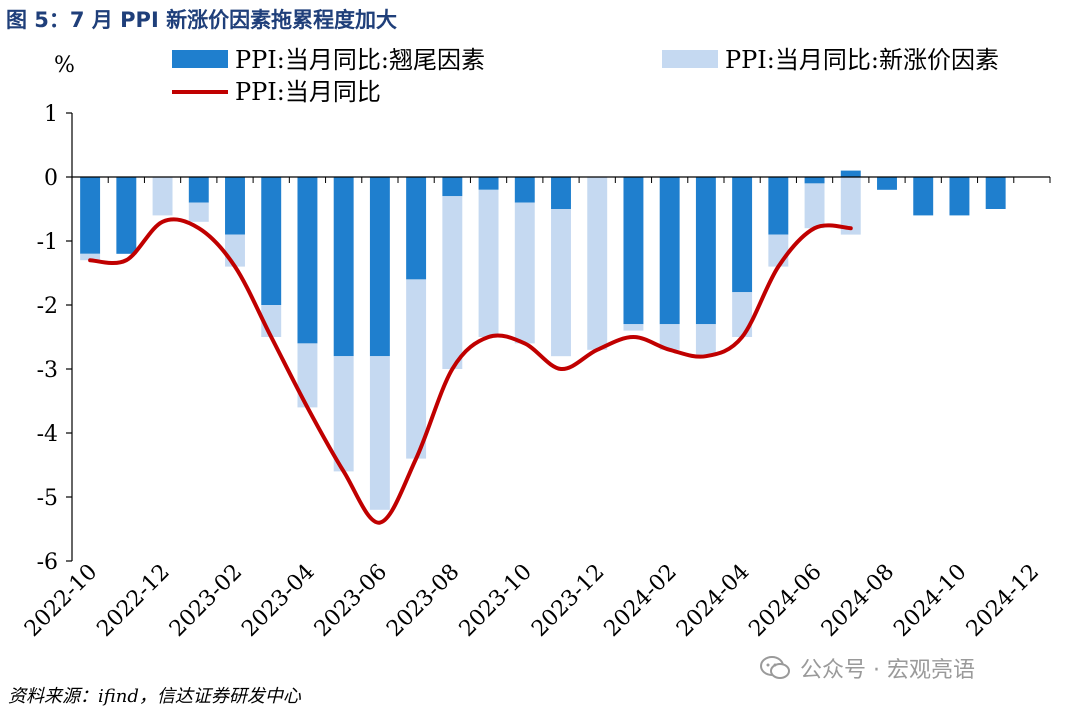  I want to click on x-tick-label: 2024-10, so click(930, 601).